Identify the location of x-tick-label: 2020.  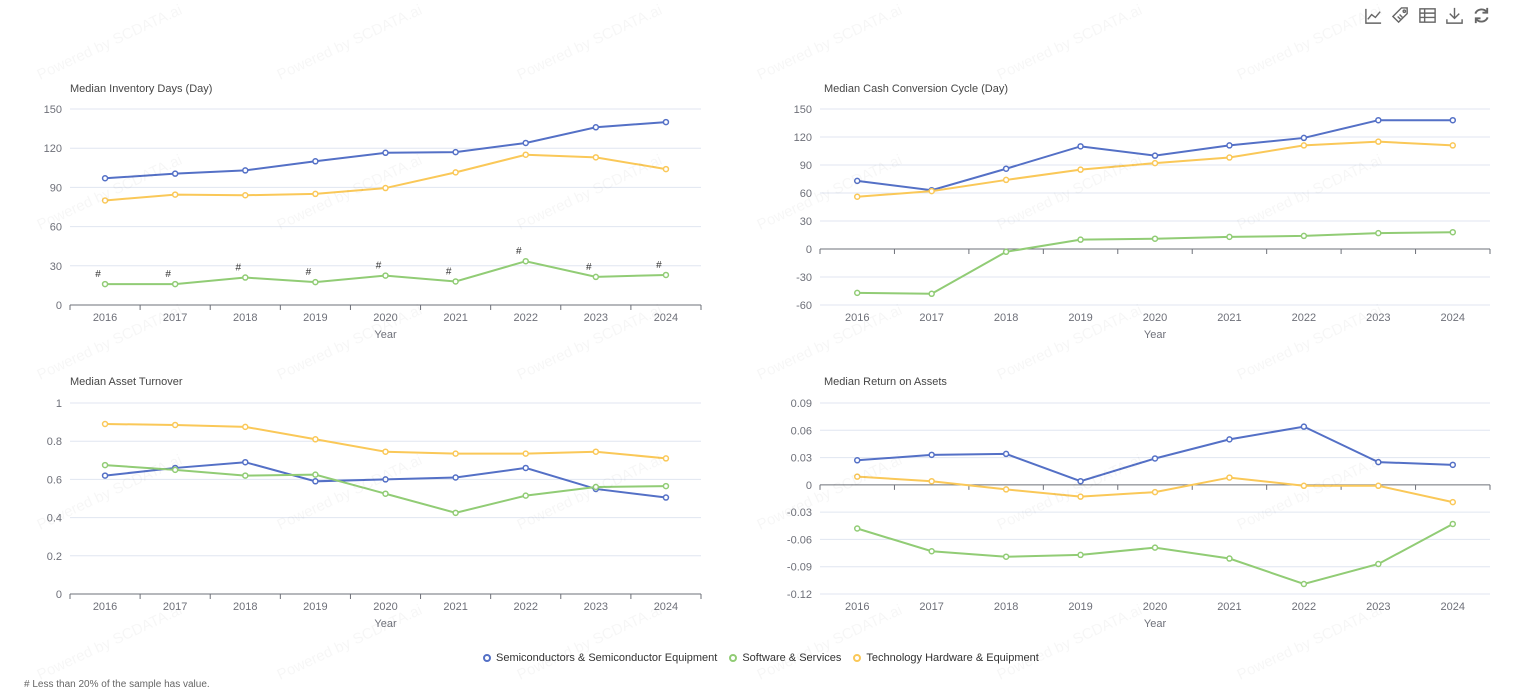
(1155, 607).